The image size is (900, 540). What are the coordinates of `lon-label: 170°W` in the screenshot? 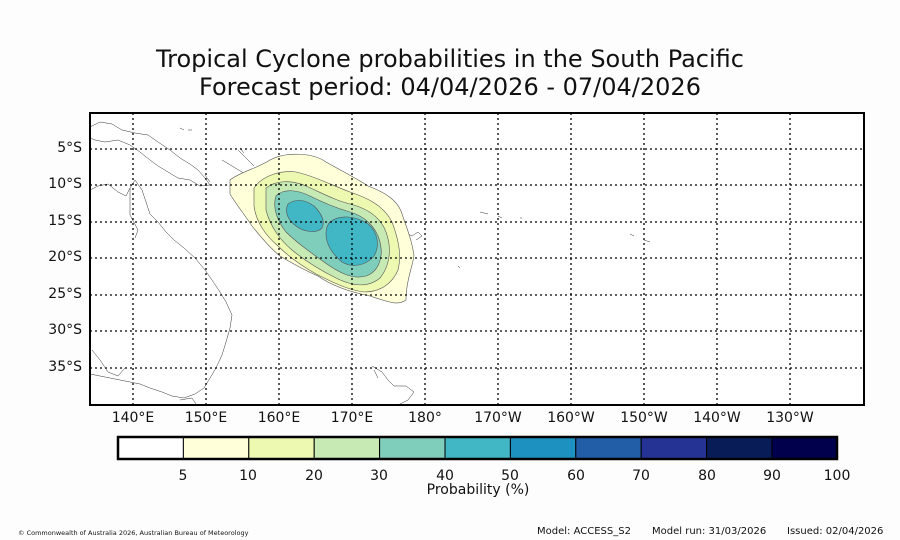 It's located at (498, 418).